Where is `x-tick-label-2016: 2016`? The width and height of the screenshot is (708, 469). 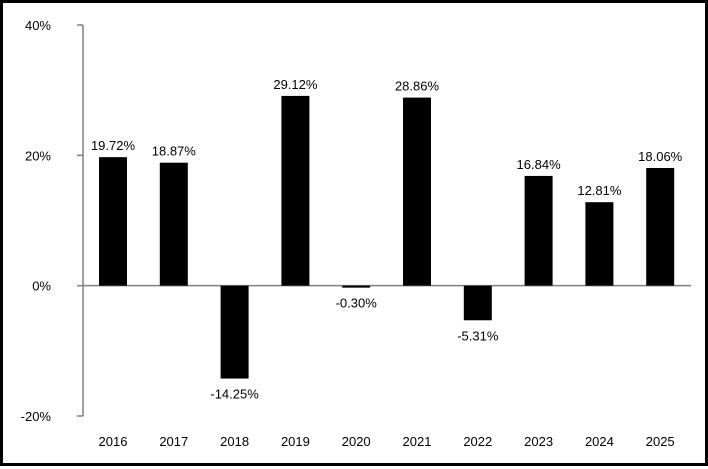
x-tick-label-2016: 2016 is located at coordinates (113, 441).